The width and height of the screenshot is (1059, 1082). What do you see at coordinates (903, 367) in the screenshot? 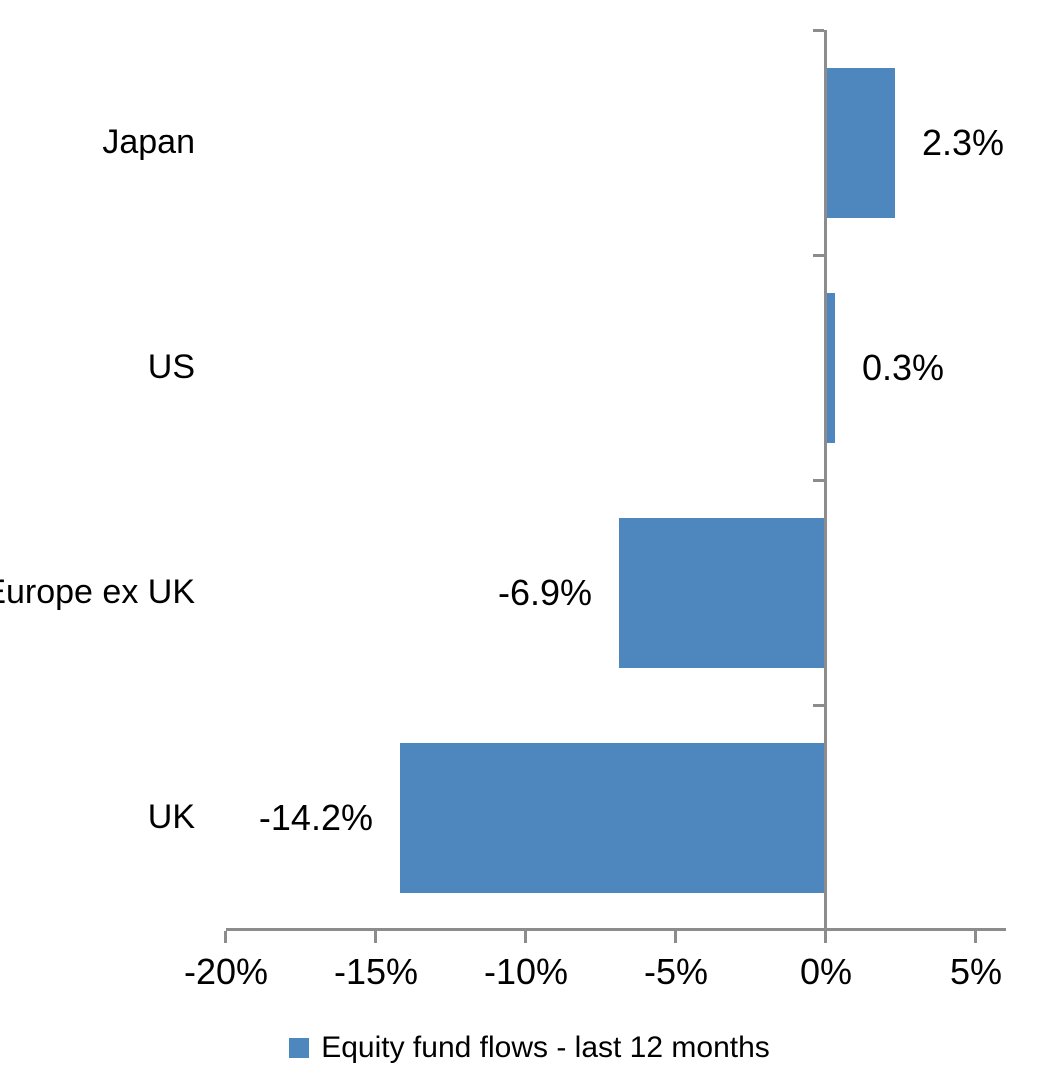
I see `data-label: 0.3%` at bounding box center [903, 367].